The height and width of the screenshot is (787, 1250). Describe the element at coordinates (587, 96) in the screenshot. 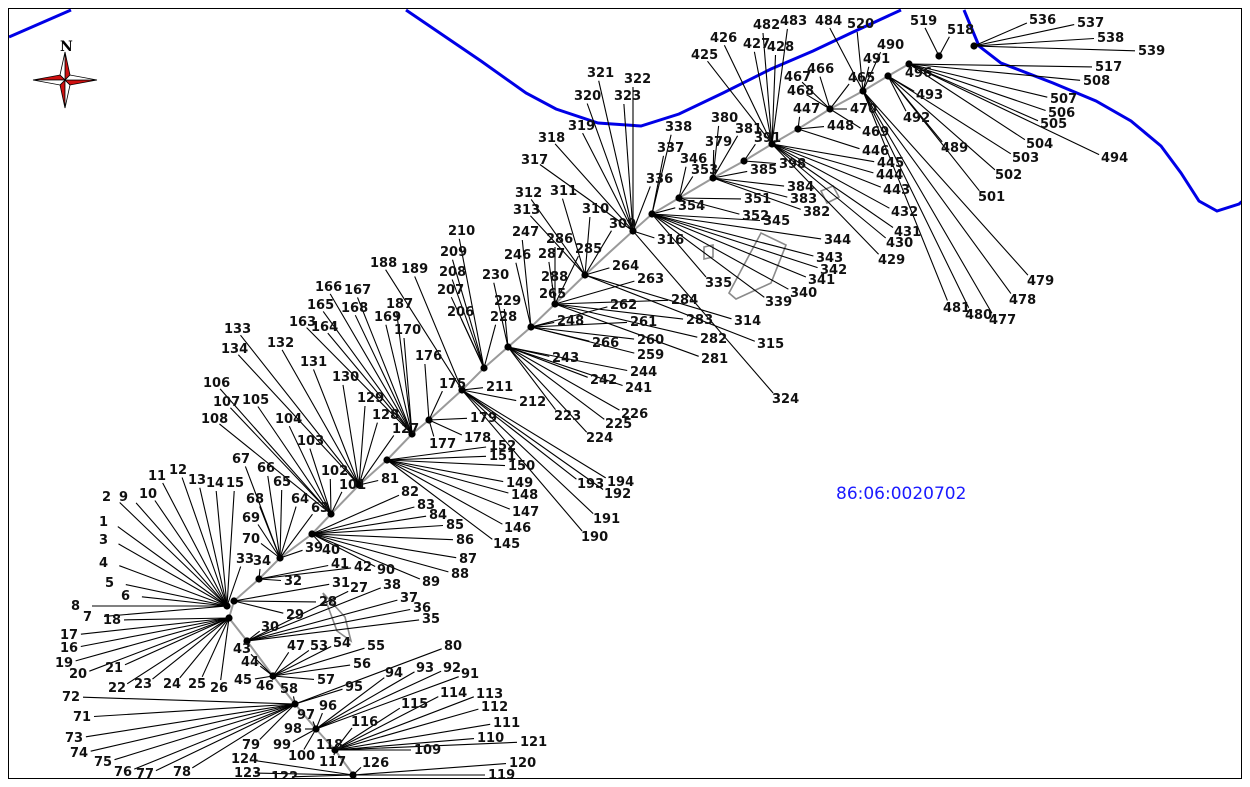

I see `point-label-320: 320` at that location.